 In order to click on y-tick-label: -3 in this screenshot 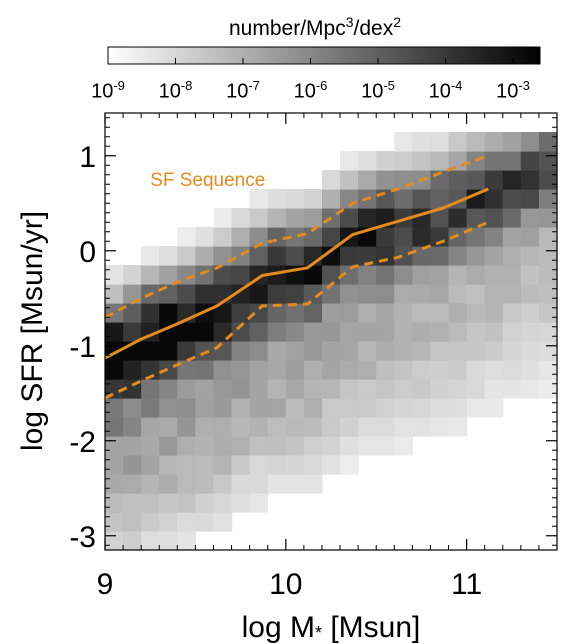, I will do `click(82, 537)`.